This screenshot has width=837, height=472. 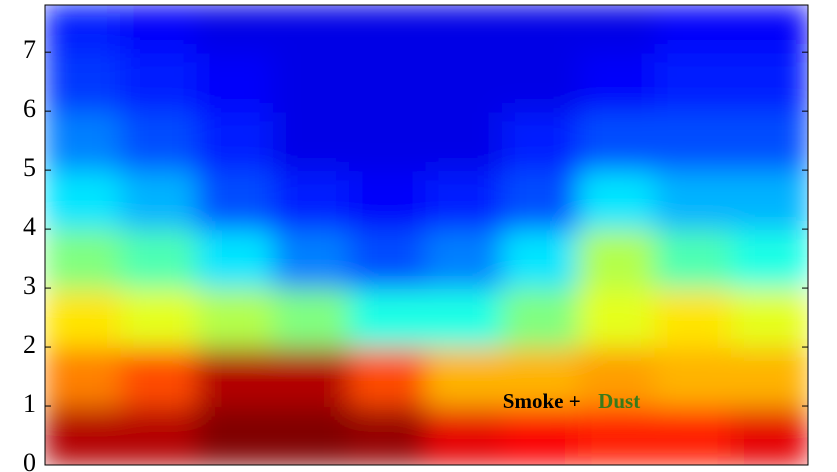 I want to click on y-tick-label: 5, so click(x=29, y=167).